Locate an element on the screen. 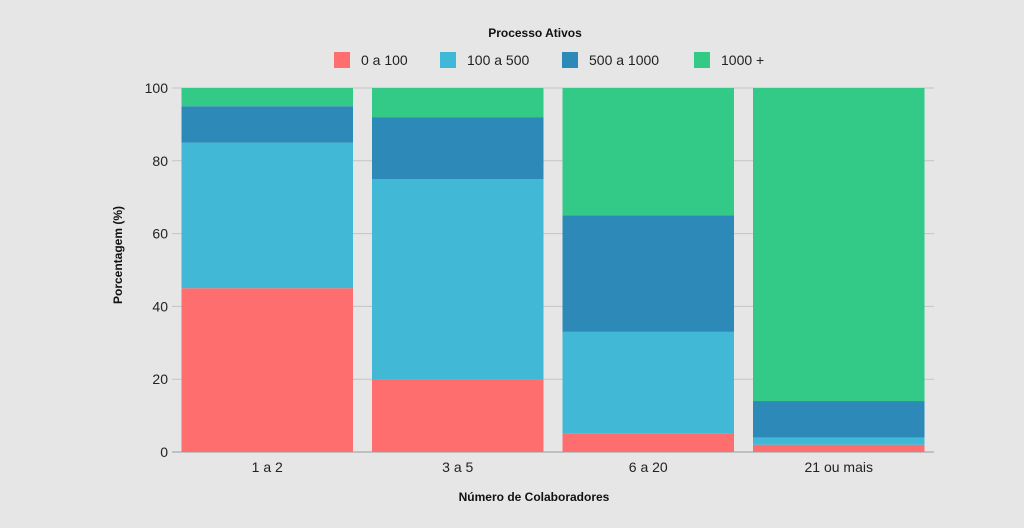 This screenshot has height=528, width=1024. x-tick-label: 21 ou mais is located at coordinates (839, 467).